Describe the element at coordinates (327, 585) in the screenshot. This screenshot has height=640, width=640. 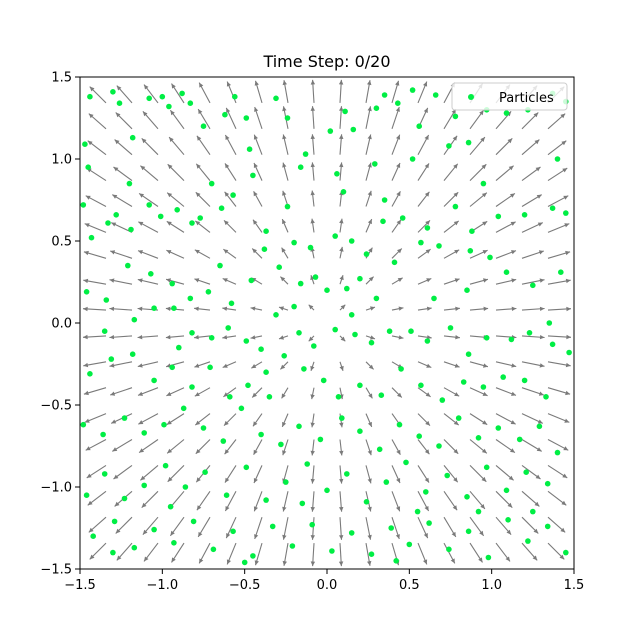
I see `x-tick-label: 0.0` at that location.